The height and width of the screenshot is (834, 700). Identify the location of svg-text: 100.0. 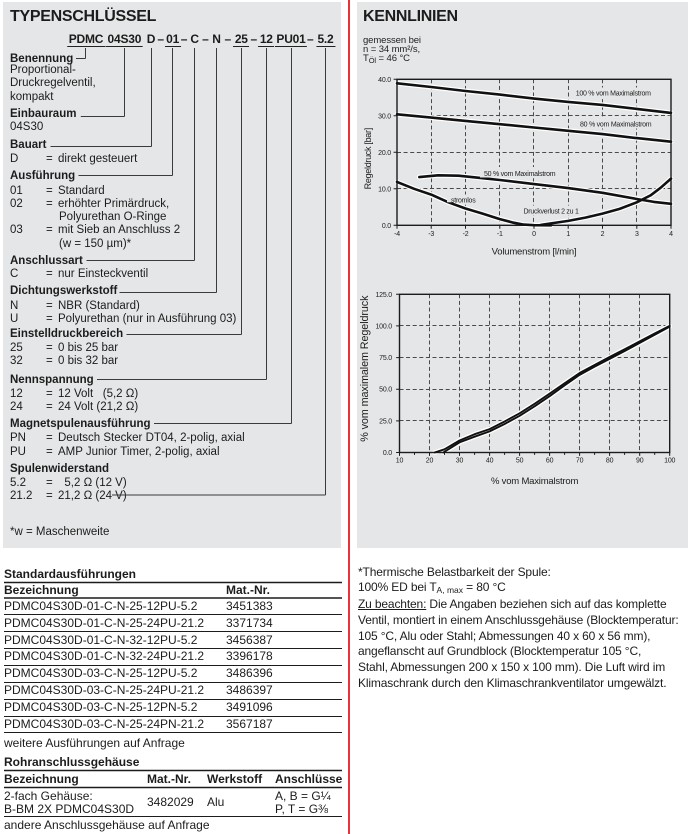
(383, 326).